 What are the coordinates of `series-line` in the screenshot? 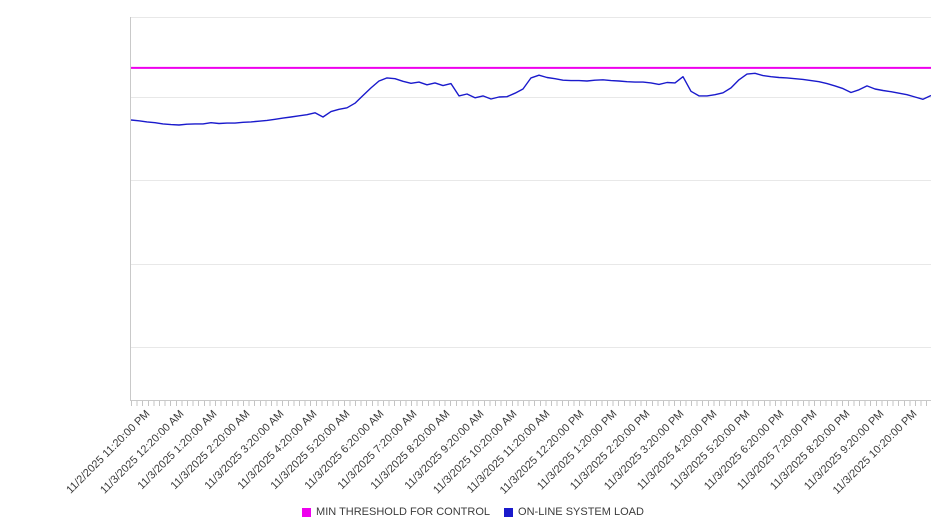 It's located at (531, 99).